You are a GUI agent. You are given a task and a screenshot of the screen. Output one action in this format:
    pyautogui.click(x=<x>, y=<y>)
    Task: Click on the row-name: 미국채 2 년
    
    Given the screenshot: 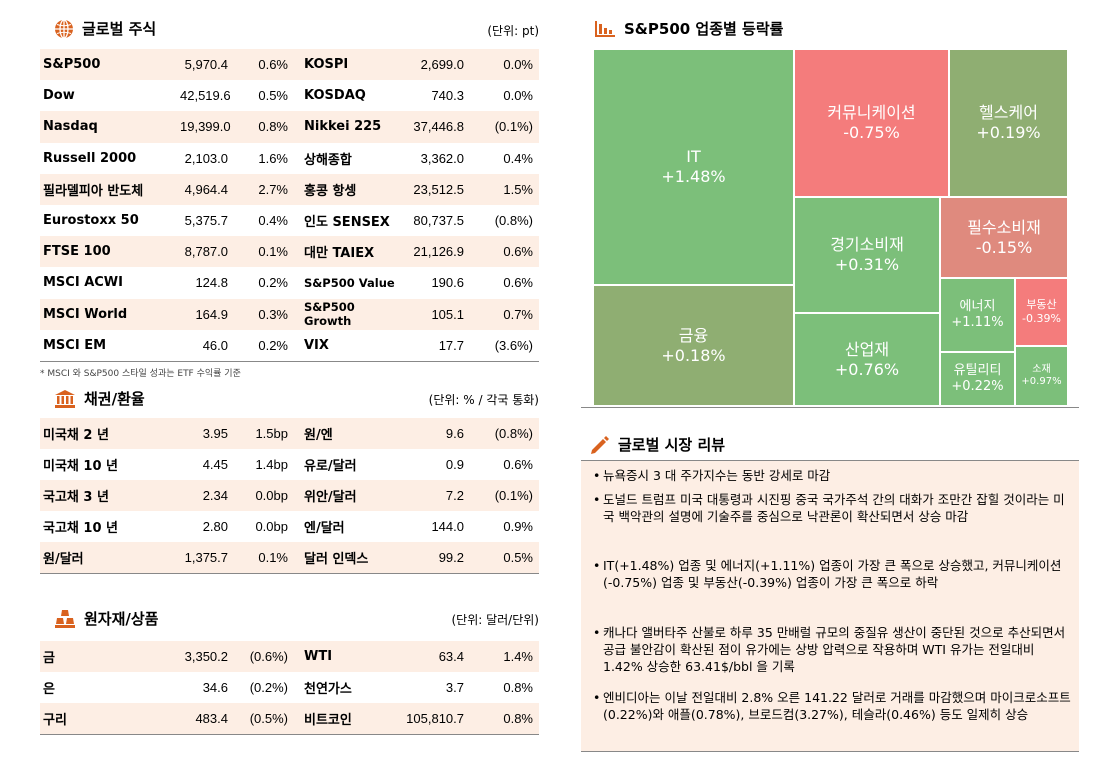 What is the action you would take?
    pyautogui.click(x=76, y=435)
    